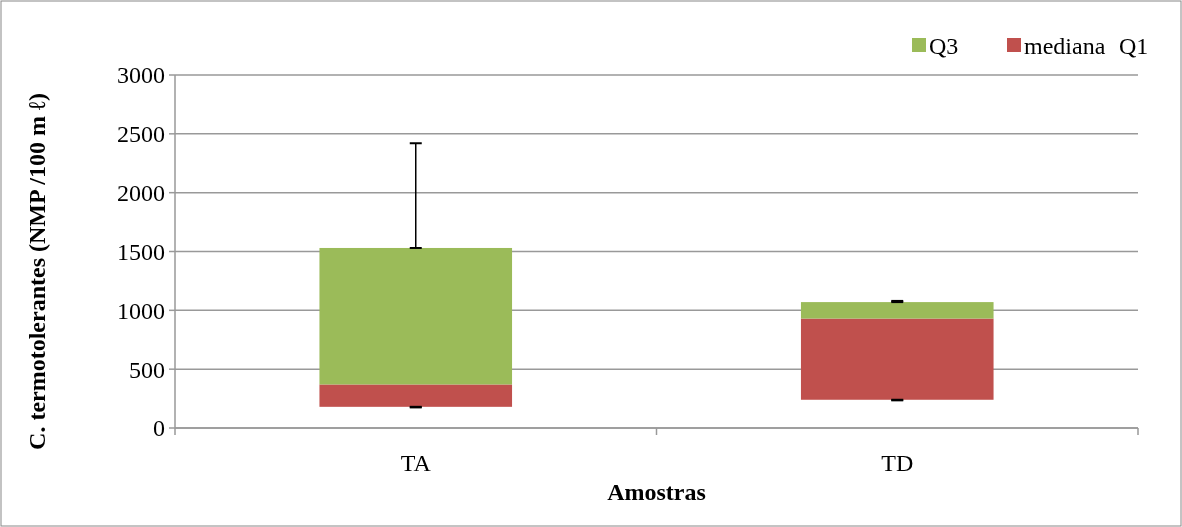 This screenshot has width=1182, height=527. Describe the element at coordinates (141, 310) in the screenshot. I see `y-tick-label: 1000` at that location.